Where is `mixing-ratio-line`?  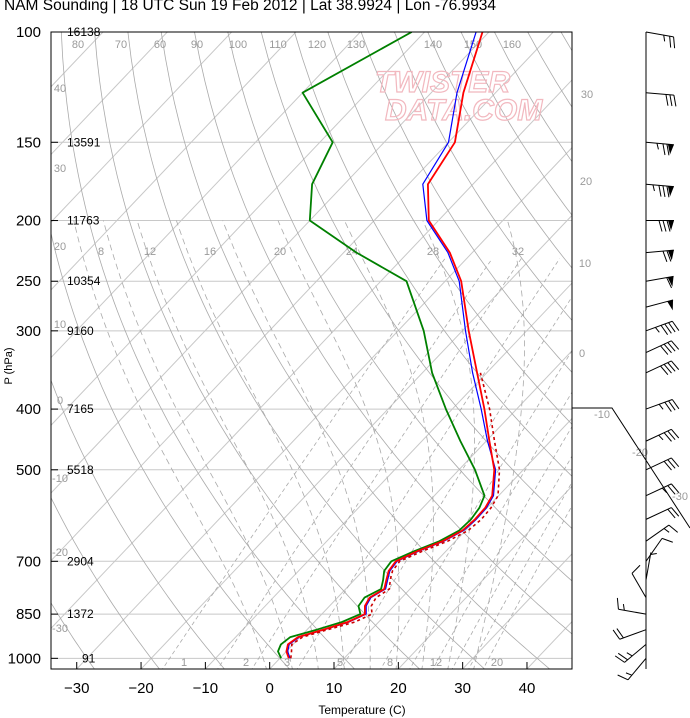
mixing-ratio-line is located at coordinates (520, 575).